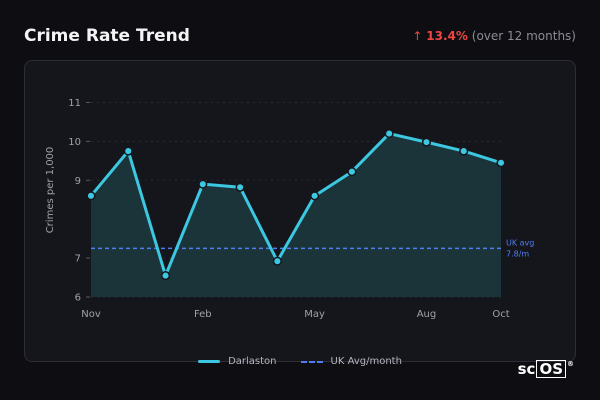 Image resolution: width=600 pixels, height=400 pixels. Describe the element at coordinates (500, 314) in the screenshot. I see `x-tick-label: Oct` at that location.